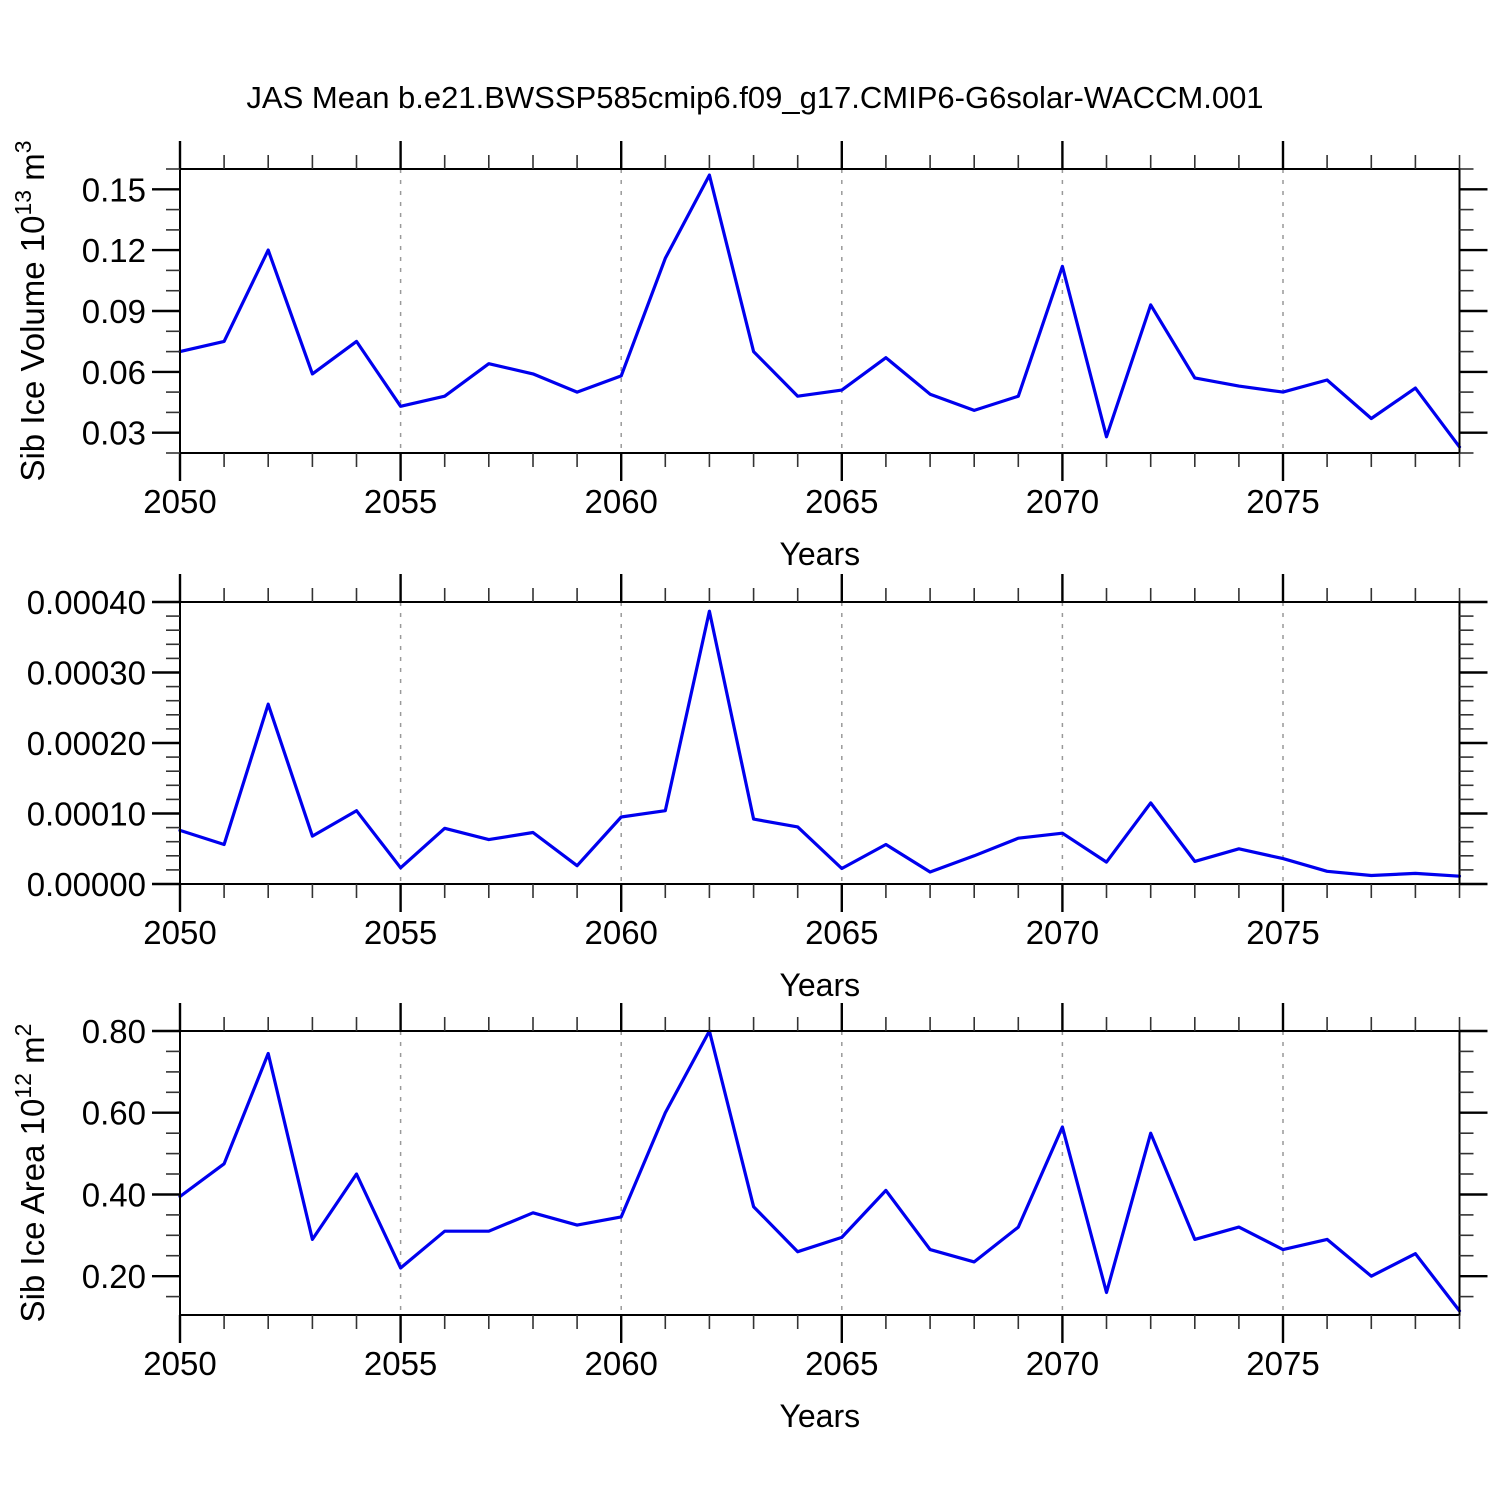  What do you see at coordinates (114, 1195) in the screenshot?
I see `y-tick-label: 0.40` at bounding box center [114, 1195].